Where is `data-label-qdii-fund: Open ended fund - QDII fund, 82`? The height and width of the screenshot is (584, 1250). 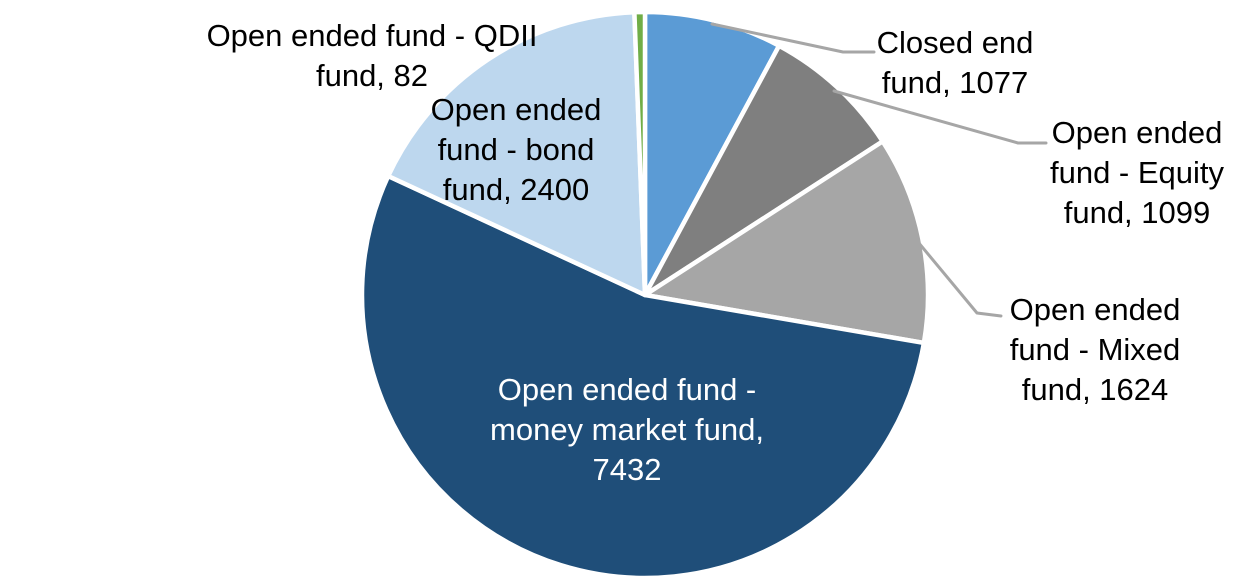 data-label-qdii-fund: Open ended fund - QDII fund, 82 is located at coordinates (372, 55).